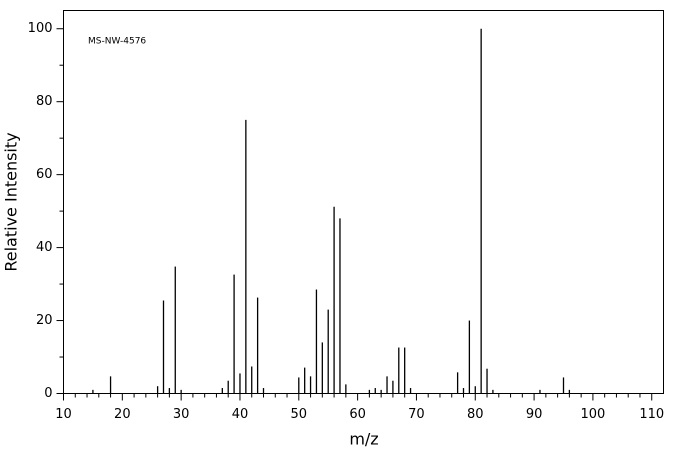 The height and width of the screenshot is (455, 676). I want to click on x-tick-label: 20, so click(122, 414).